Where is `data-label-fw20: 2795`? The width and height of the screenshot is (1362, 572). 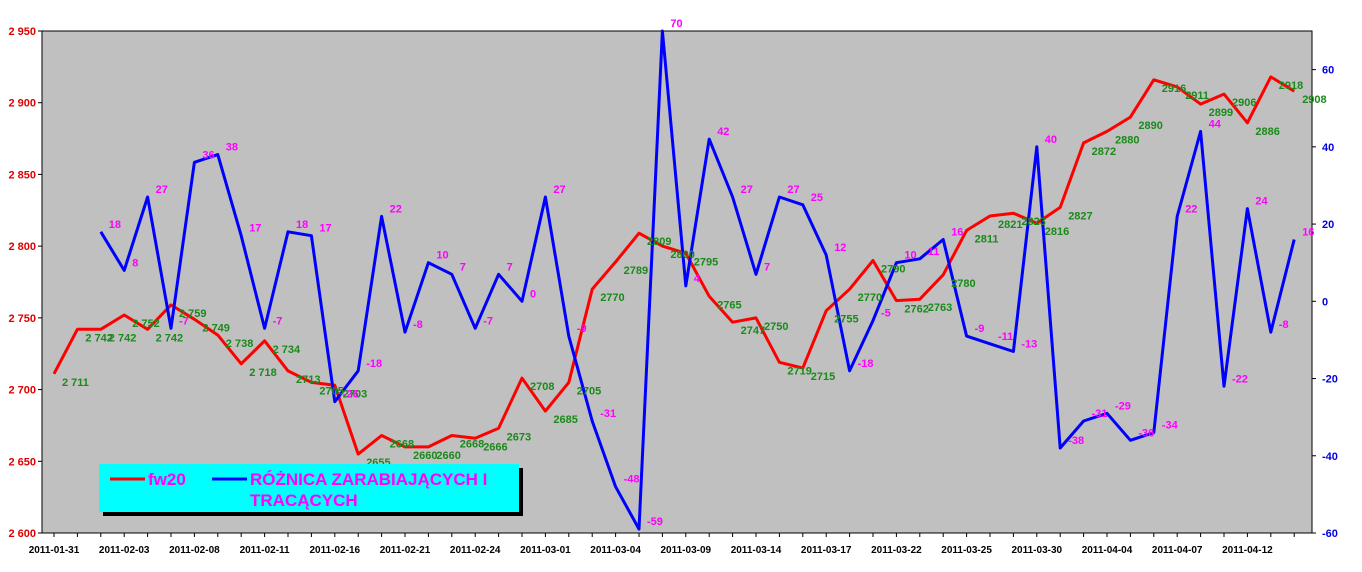
data-label-fw20: 2795 is located at coordinates (706, 262).